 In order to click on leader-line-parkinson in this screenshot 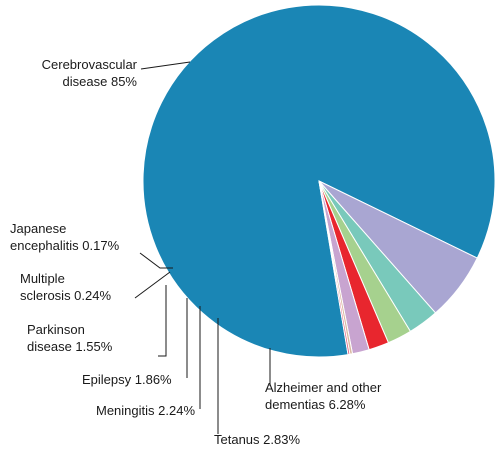, I will do `click(162, 321)`.